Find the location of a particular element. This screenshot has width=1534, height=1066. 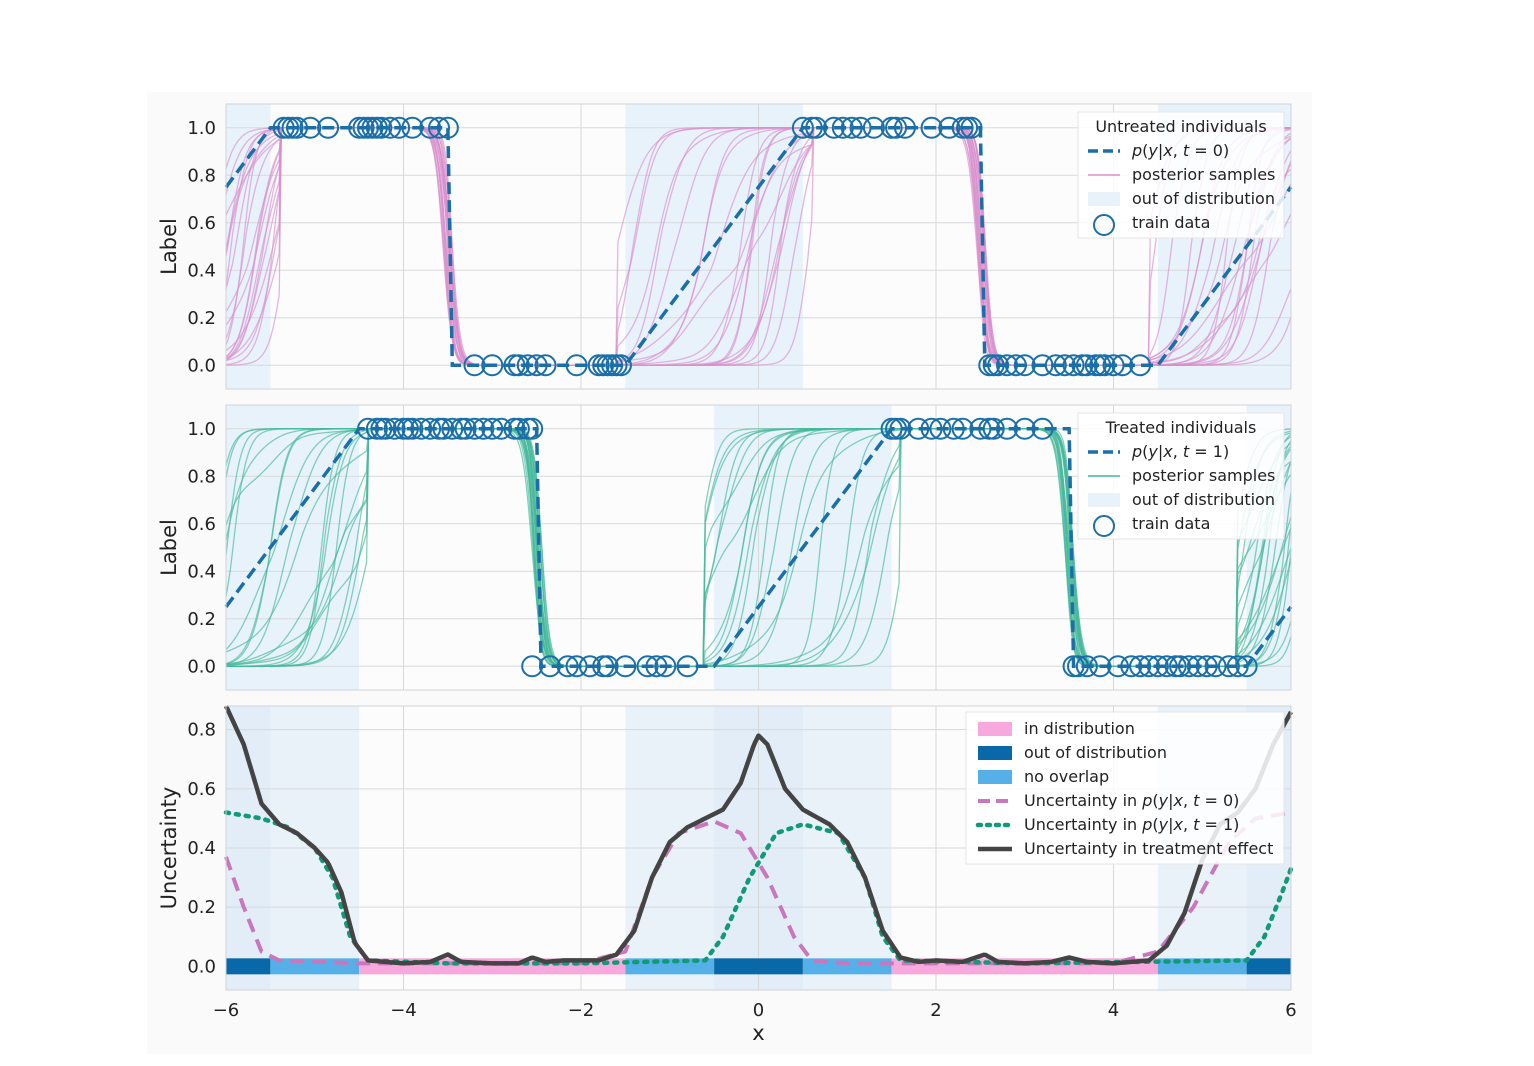

x-tick-label: −4 is located at coordinates (403, 1010).